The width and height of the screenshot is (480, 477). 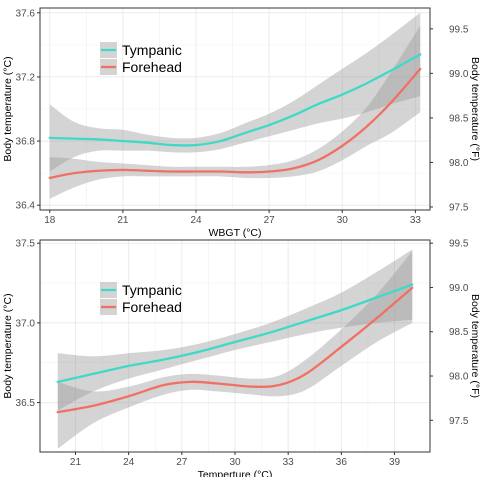 What do you see at coordinates (26, 403) in the screenshot?
I see `y-tick-label: 36.5` at bounding box center [26, 403].